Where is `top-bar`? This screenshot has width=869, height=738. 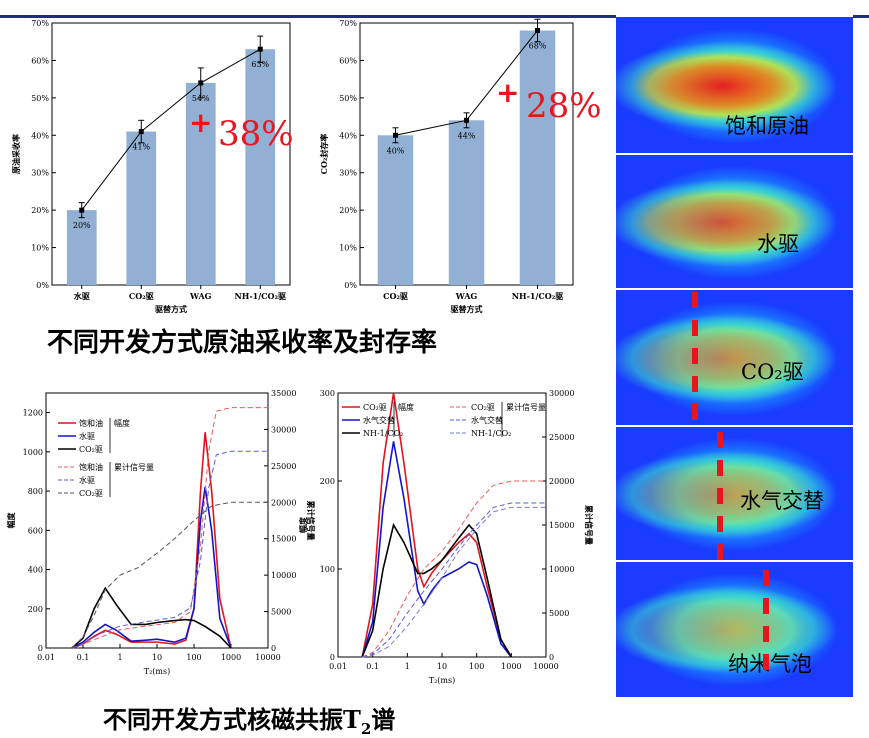 top-bar is located at coordinates (434, 8).